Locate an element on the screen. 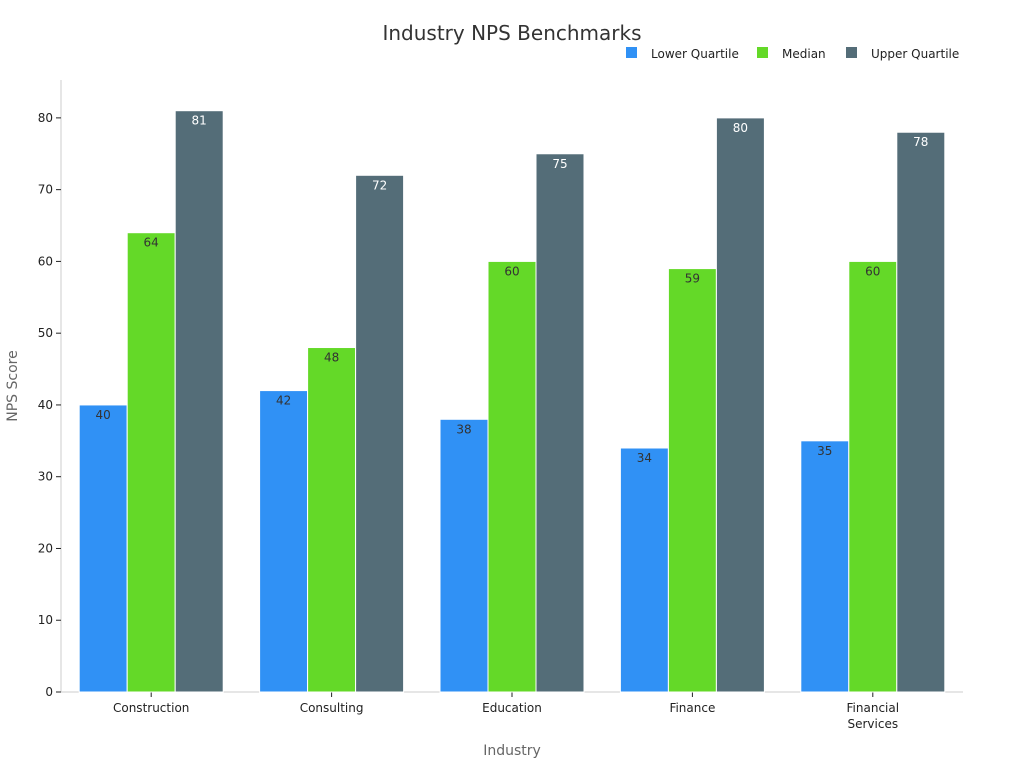 The height and width of the screenshot is (768, 1024). x-tick-label: Construction is located at coordinates (151, 708).